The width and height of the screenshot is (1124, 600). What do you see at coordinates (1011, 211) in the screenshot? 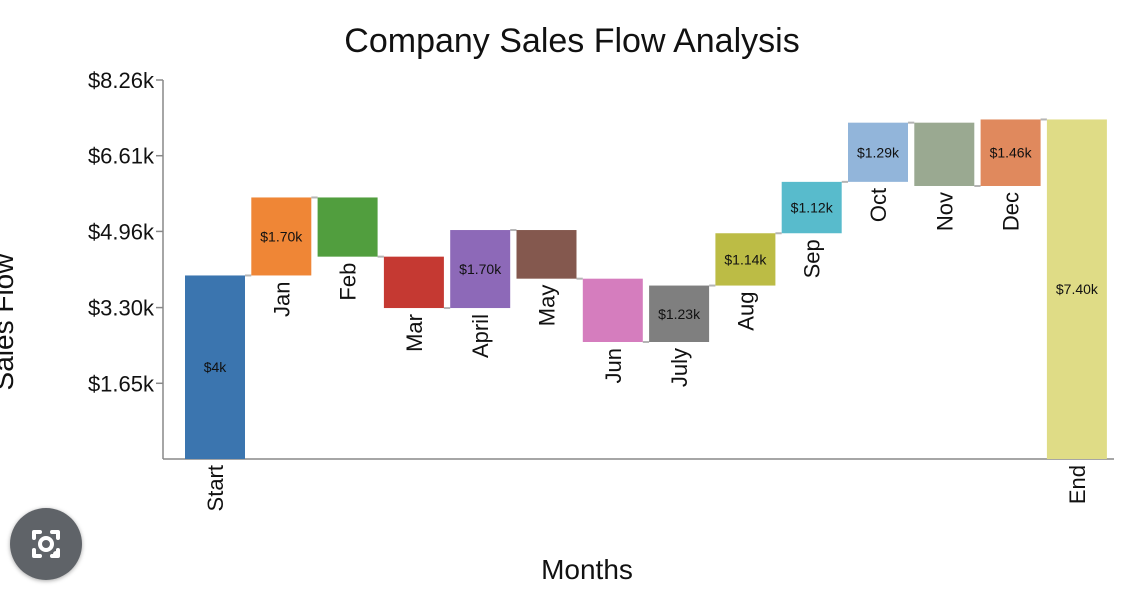
I see `category-label: Dec` at bounding box center [1011, 211].